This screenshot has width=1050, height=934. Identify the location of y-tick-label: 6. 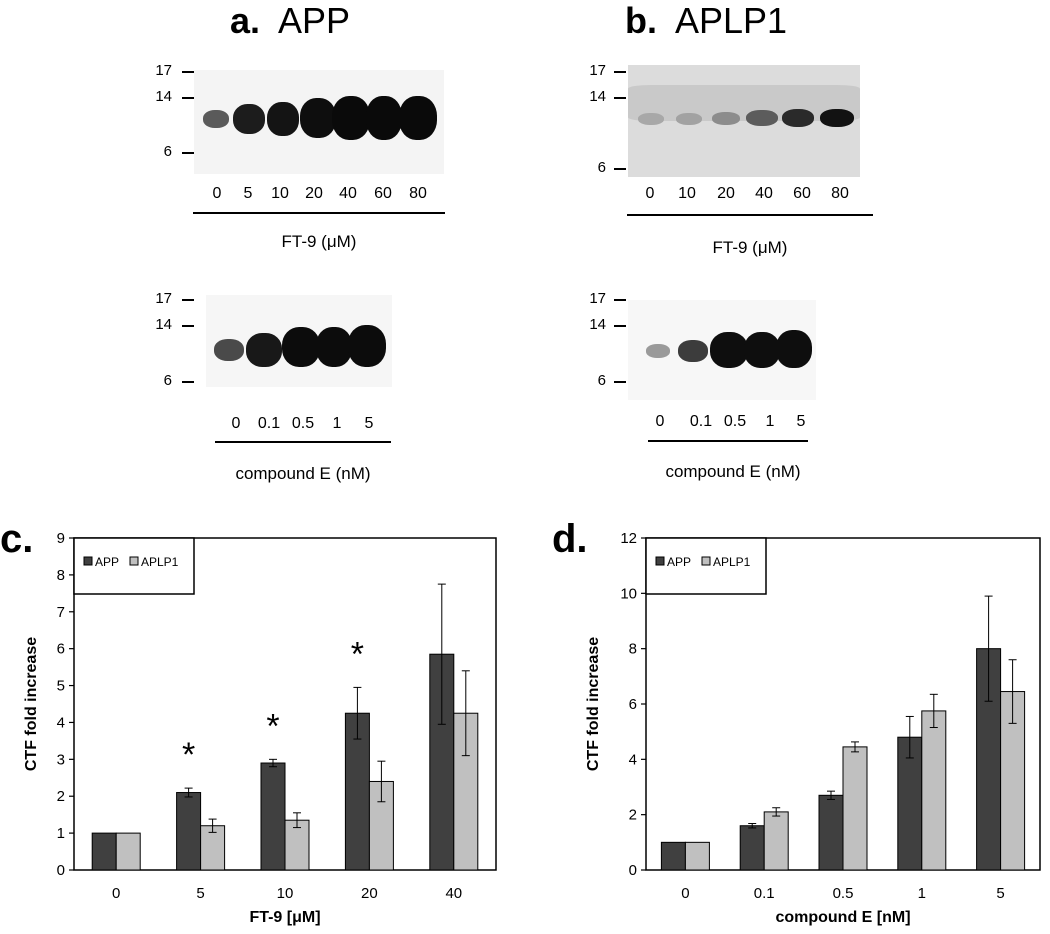
(61, 649).